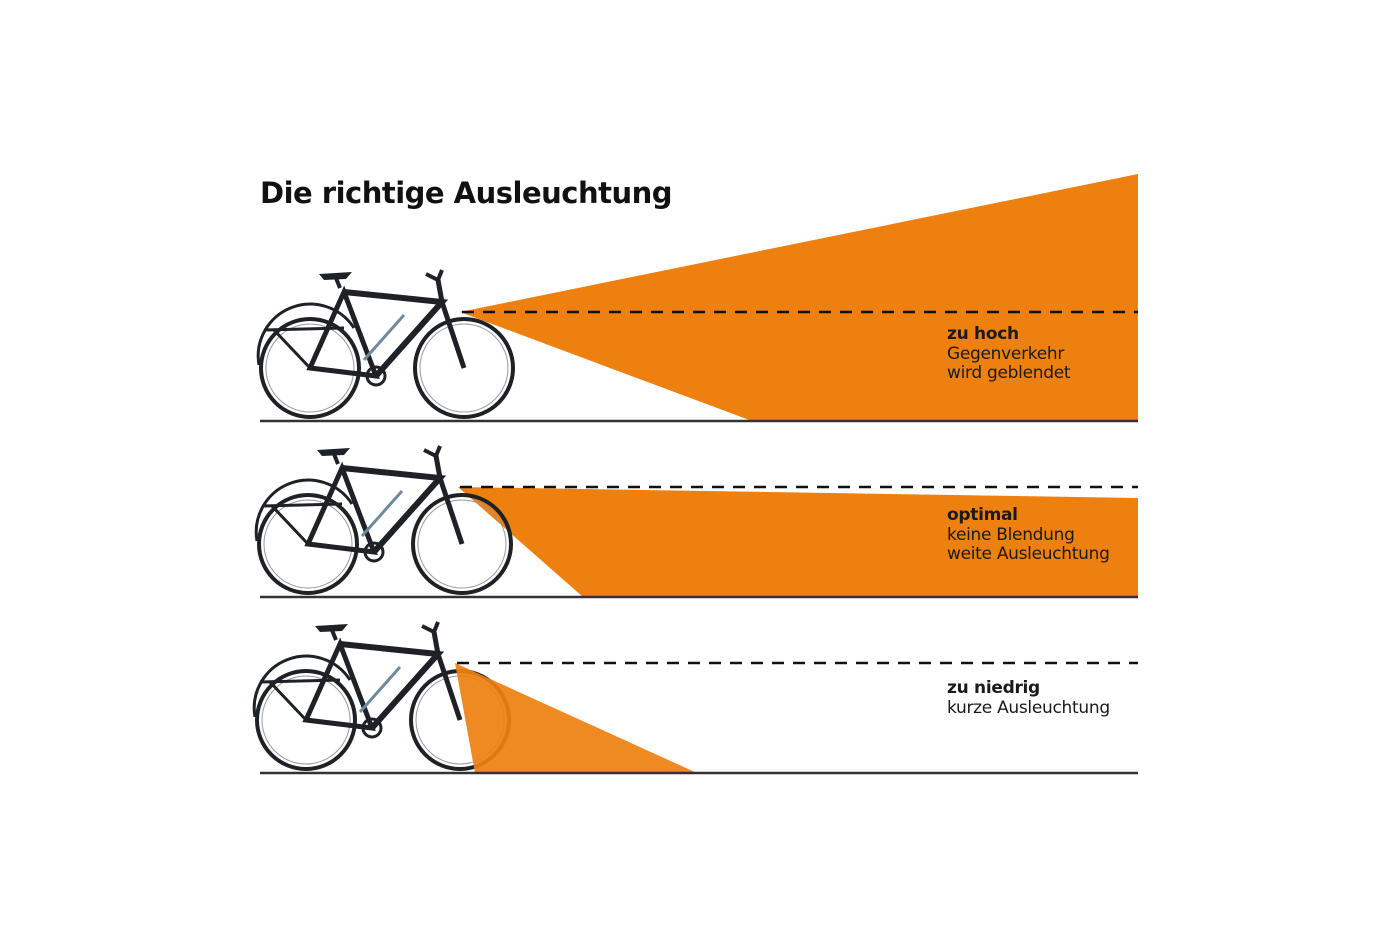  What do you see at coordinates (1028, 707) in the screenshot?
I see `label-line: kurze Ausleuchtung` at bounding box center [1028, 707].